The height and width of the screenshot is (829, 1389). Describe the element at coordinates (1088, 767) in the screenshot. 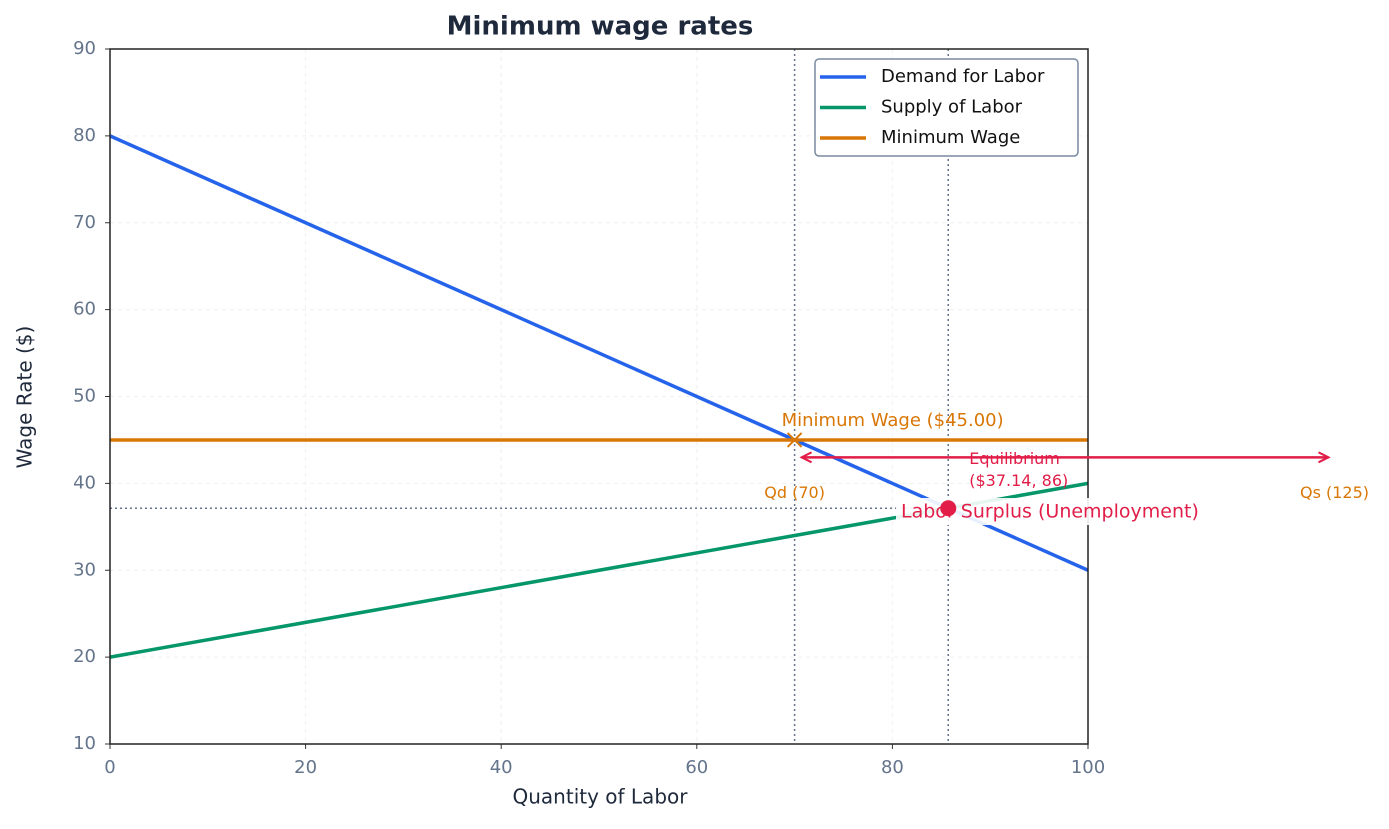

I see `x-tick-label: 100` at that location.